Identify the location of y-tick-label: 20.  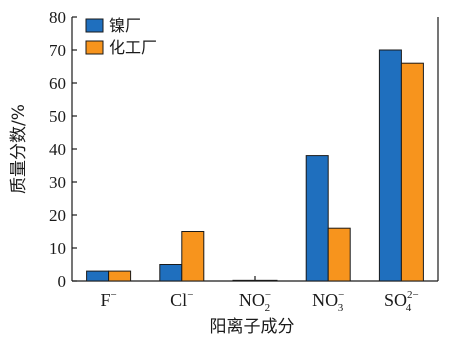
(57, 215).